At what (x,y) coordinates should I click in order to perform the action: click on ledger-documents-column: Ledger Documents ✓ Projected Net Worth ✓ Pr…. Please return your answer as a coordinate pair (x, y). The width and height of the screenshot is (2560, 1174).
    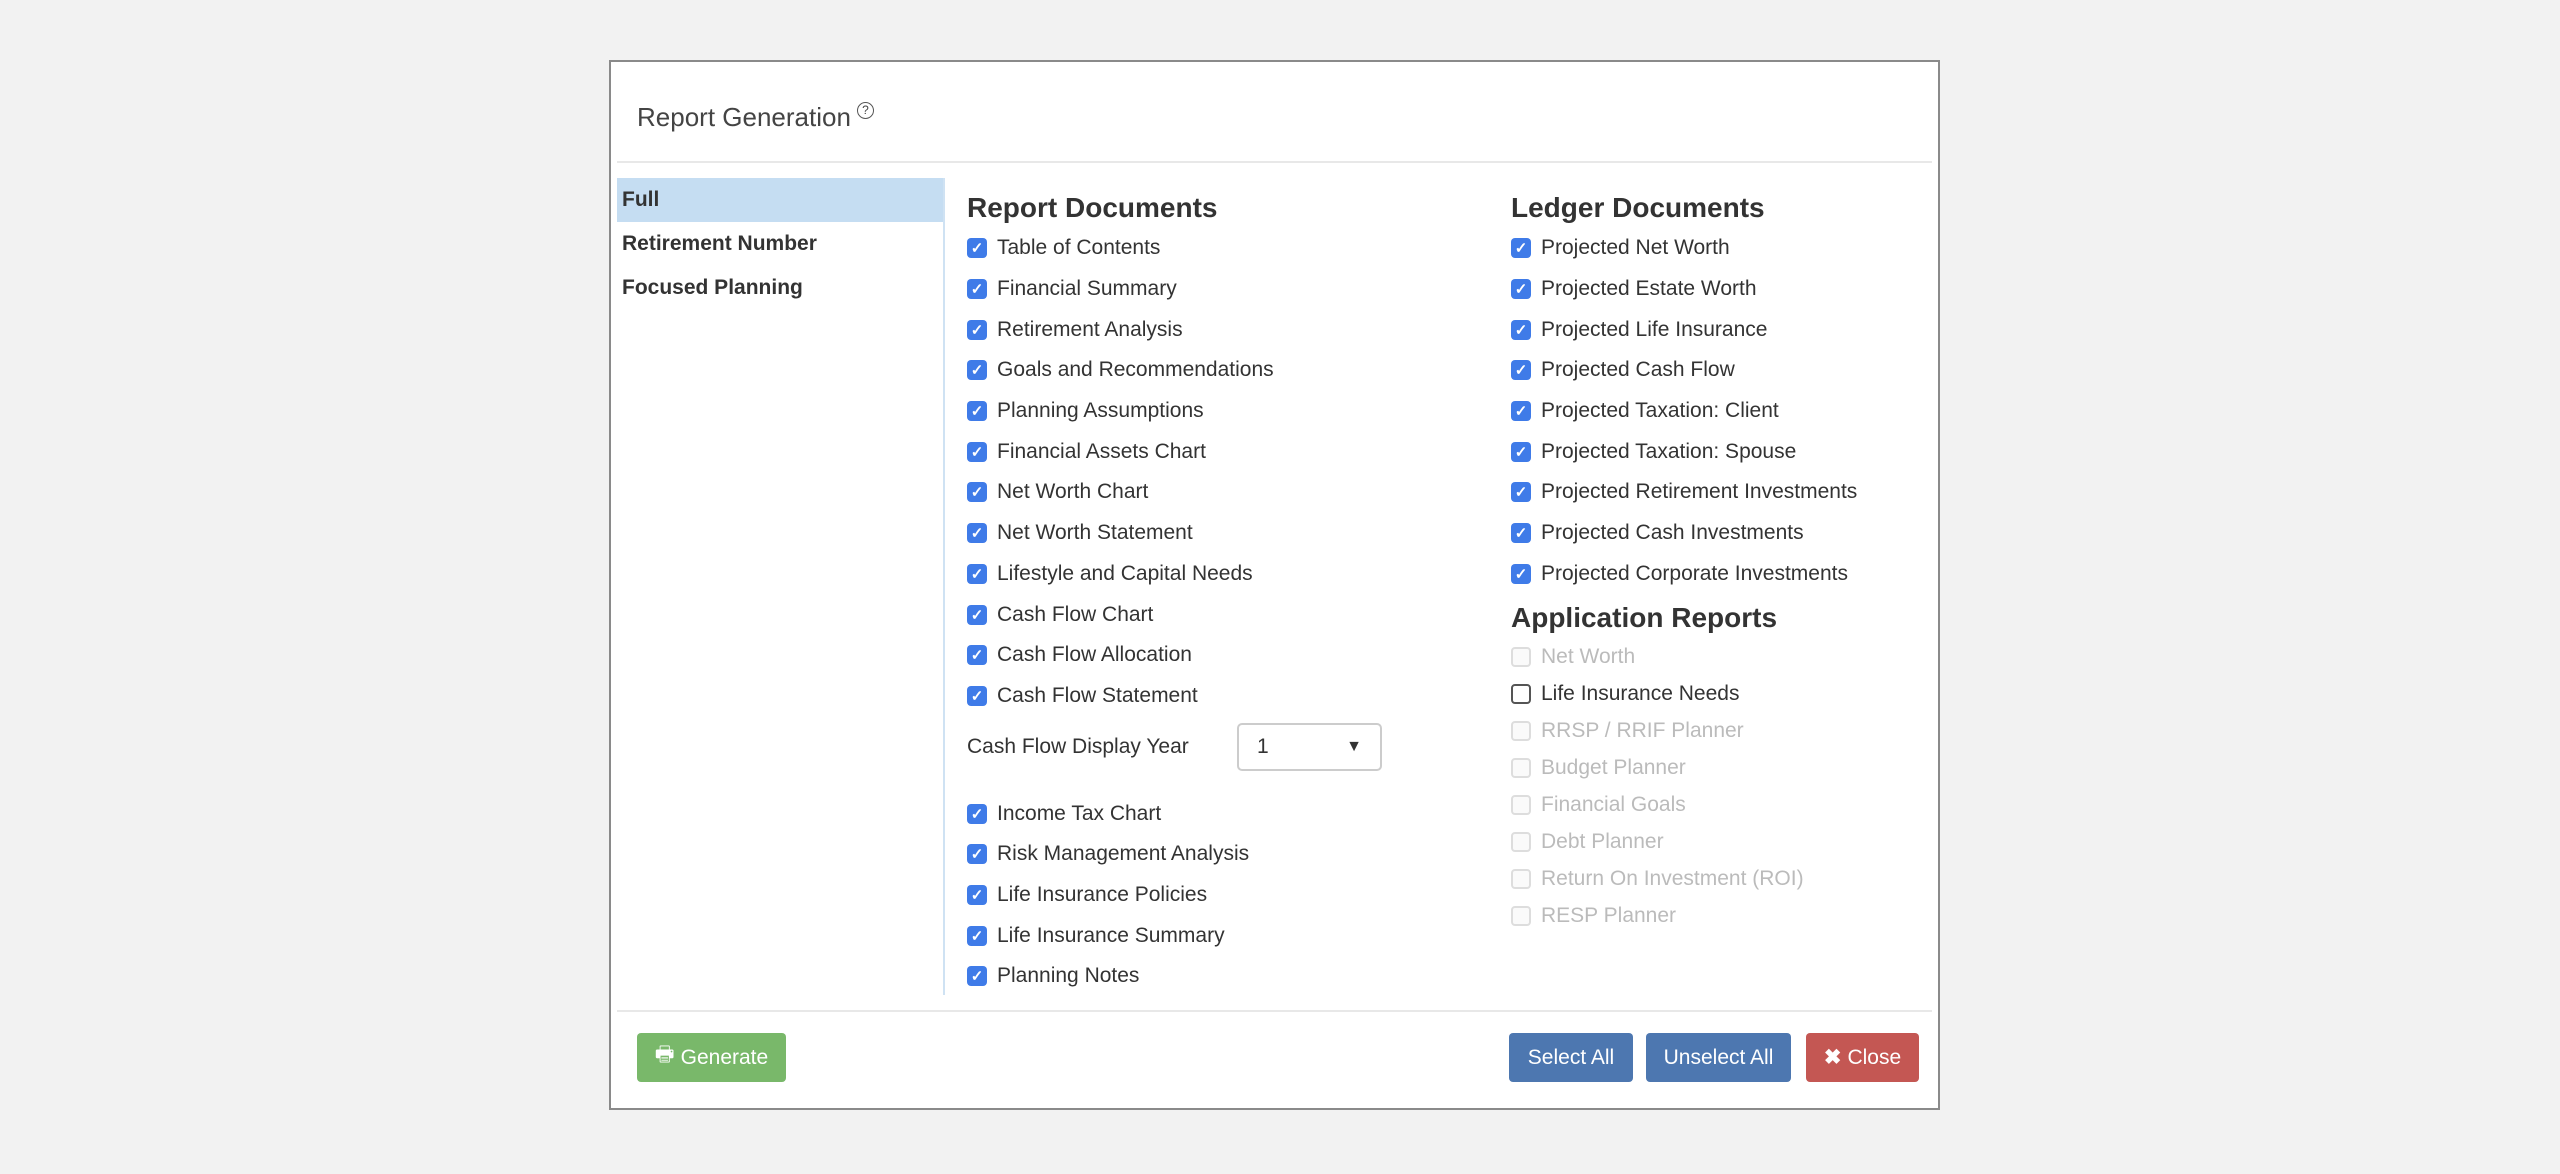
    Looking at the image, I should click on (1711, 561).